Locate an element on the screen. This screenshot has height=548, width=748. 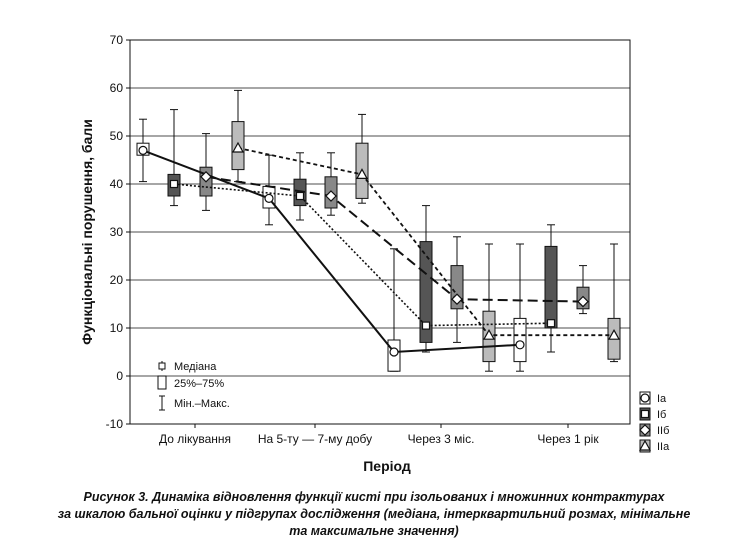
series-legend-marker-IIб is located at coordinates (645, 430).